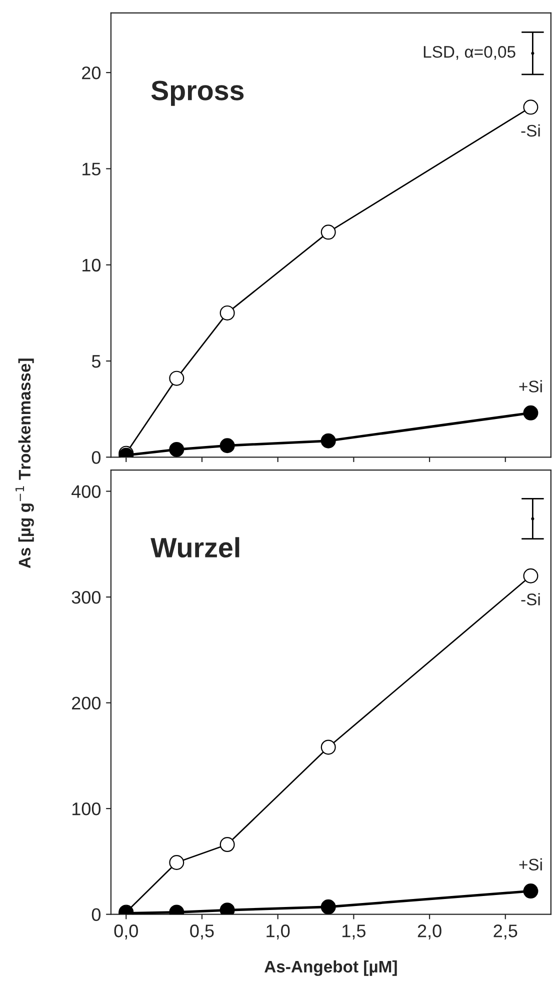 The height and width of the screenshot is (996, 552). I want to click on y-tick-label: 200, so click(86, 703).